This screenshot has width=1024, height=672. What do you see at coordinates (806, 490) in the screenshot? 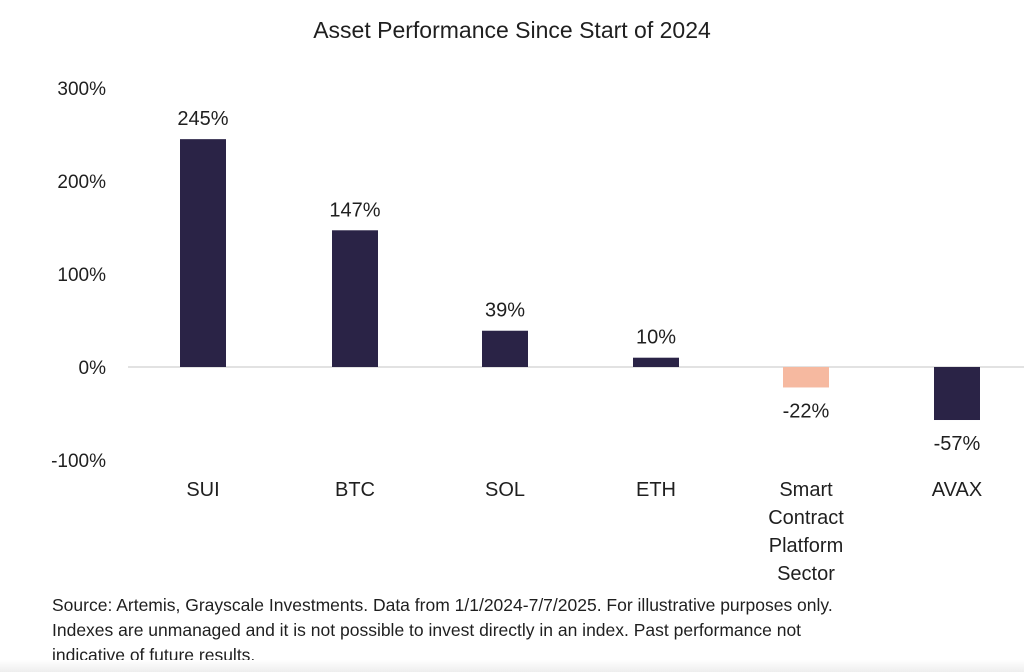
I see `category-label: Smart` at bounding box center [806, 490].